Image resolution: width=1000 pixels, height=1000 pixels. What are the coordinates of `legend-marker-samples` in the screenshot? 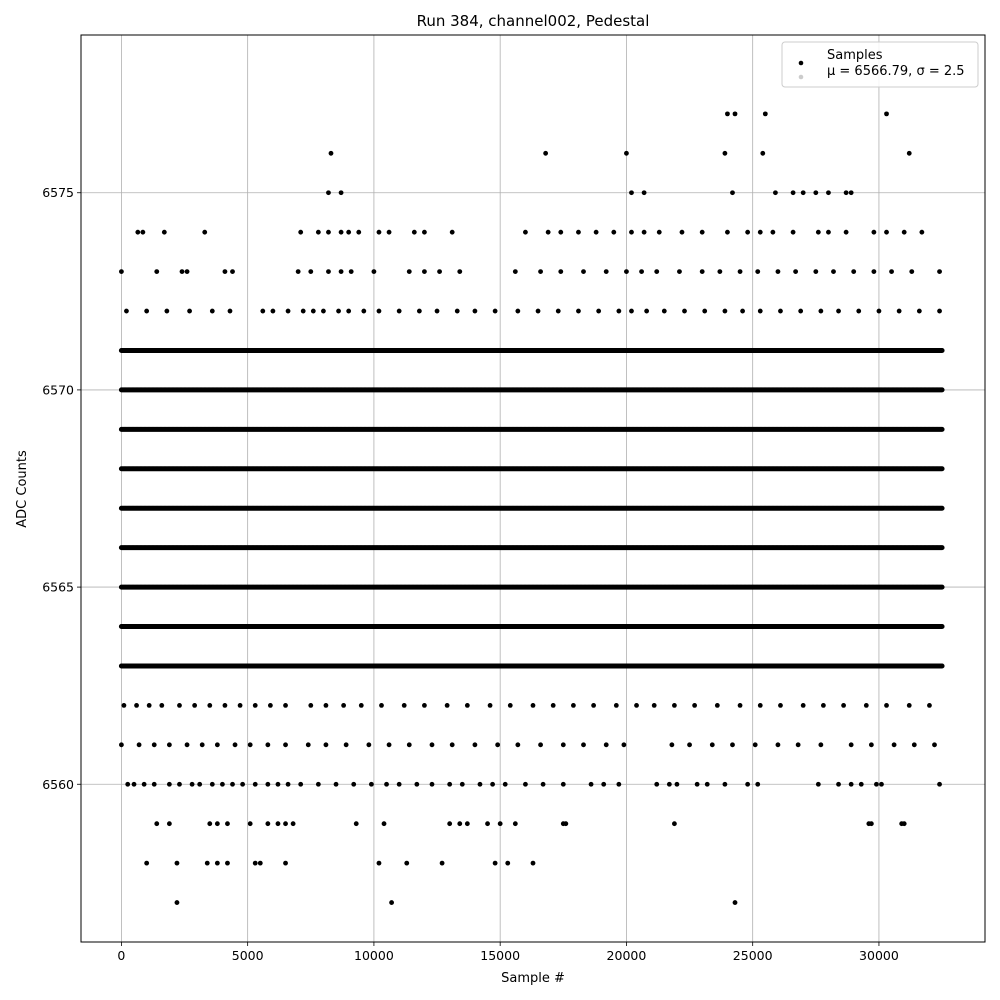 It's located at (801, 63).